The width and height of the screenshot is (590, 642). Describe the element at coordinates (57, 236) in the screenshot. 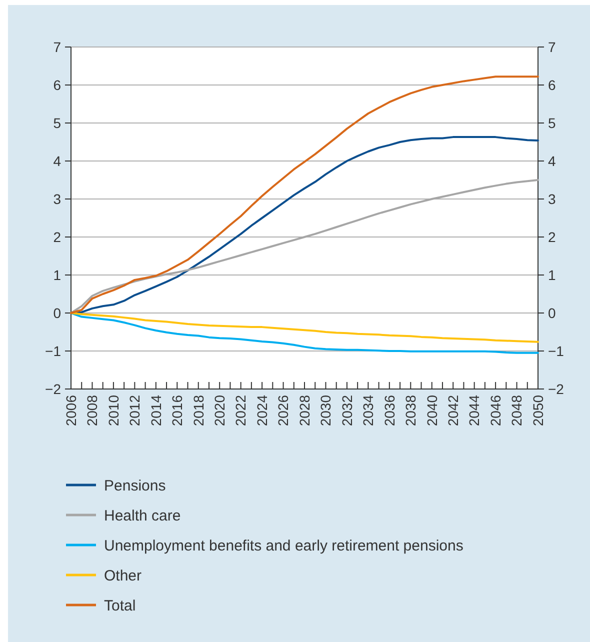

I see `y-tick-label: 2` at that location.